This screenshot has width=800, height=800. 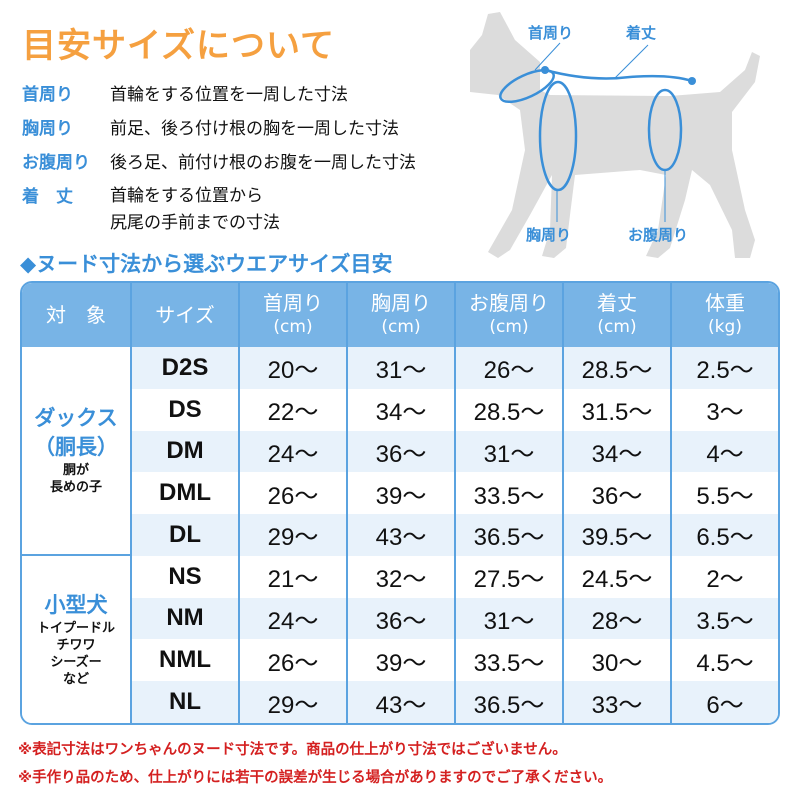 I want to click on size-cell: NS, so click(x=186, y=576).